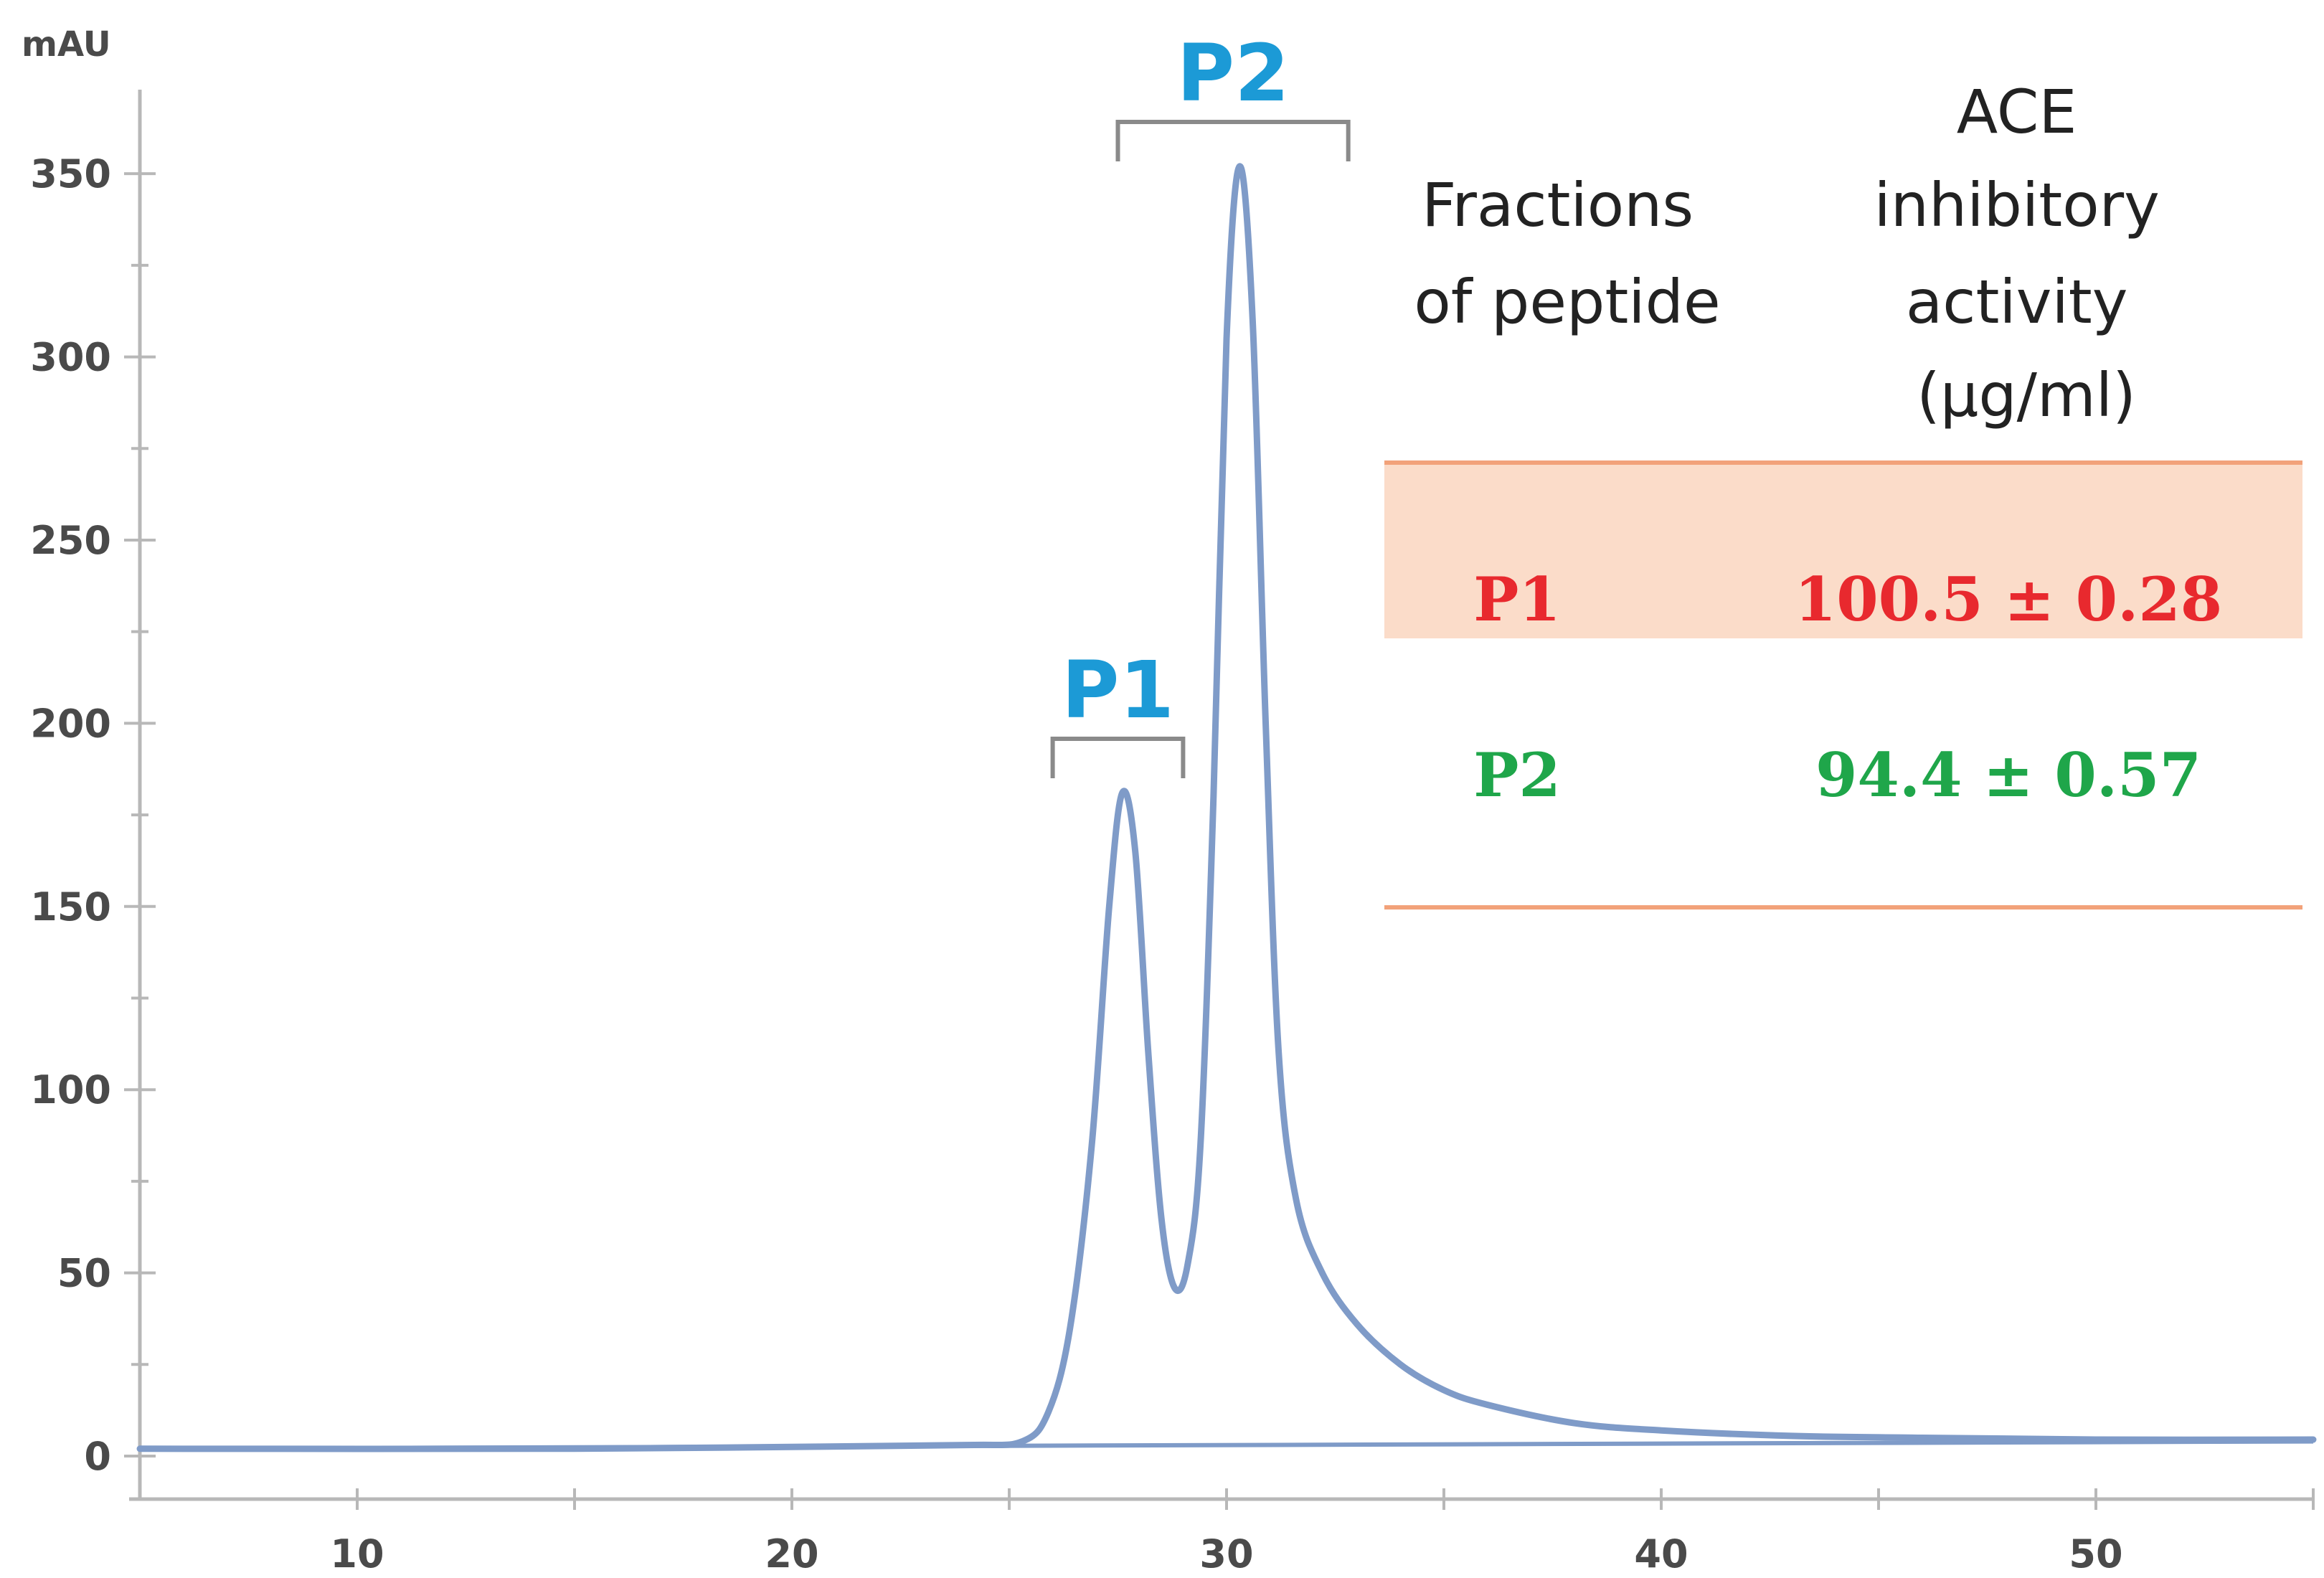 This screenshot has width=2324, height=1578. What do you see at coordinates (1118, 757) in the screenshot?
I see `peak-bracket-p1` at bounding box center [1118, 757].